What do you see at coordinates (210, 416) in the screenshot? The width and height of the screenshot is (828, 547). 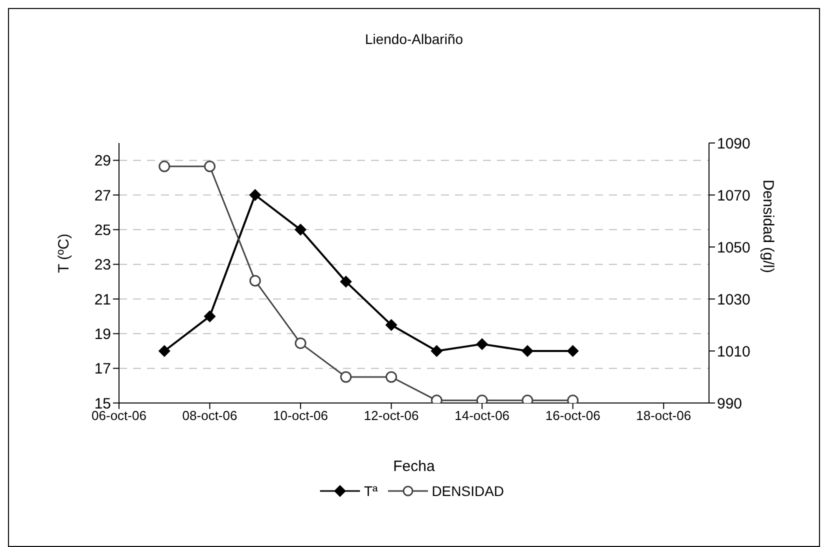 I see `x-tick-label: 08-oct-06` at bounding box center [210, 416].